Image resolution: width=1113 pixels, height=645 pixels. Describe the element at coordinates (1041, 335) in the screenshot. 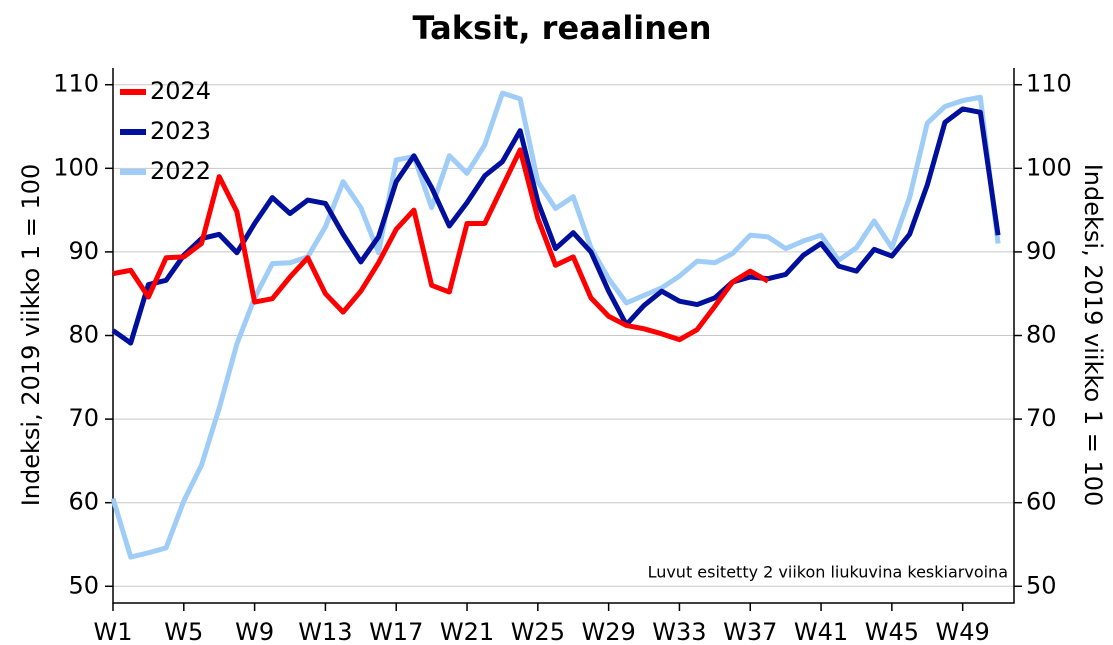

I see `y2-tick-label: 80` at that location.